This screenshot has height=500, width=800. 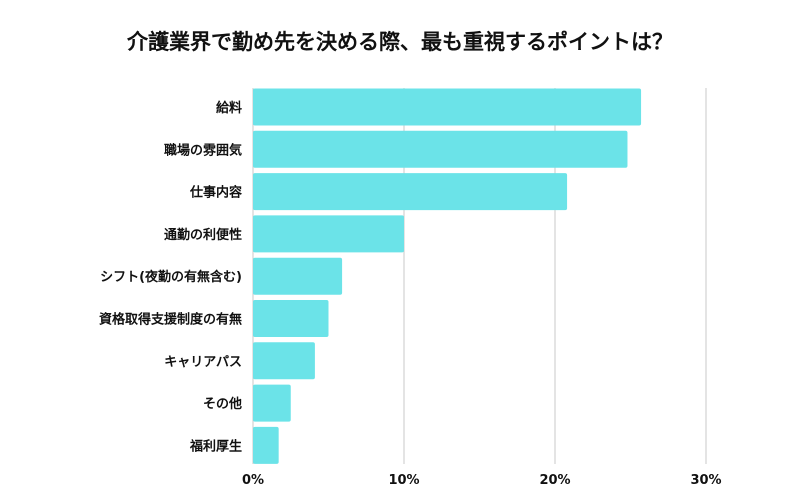 What do you see at coordinates (215, 446) in the screenshot?
I see `category-label: 福利厚生` at bounding box center [215, 446].